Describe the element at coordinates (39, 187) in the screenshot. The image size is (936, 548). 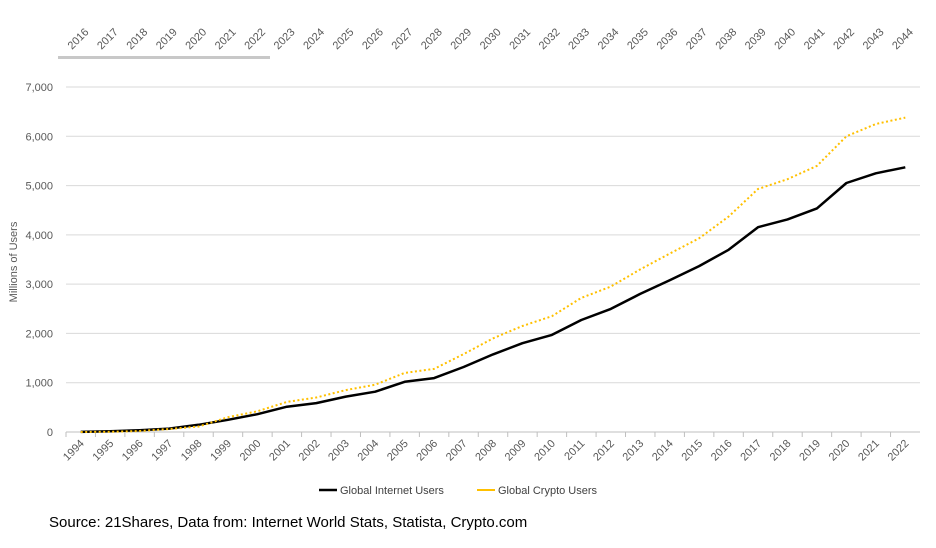
I see `y-tick-label: 5,000` at that location.